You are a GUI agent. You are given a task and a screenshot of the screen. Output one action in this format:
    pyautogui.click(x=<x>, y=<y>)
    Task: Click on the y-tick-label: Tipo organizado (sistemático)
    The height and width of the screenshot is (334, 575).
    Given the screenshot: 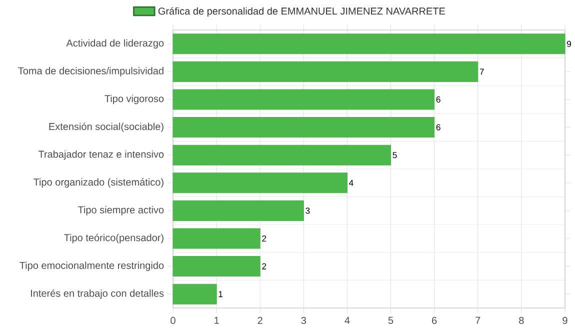 What is the action you would take?
    pyautogui.click(x=99, y=183)
    